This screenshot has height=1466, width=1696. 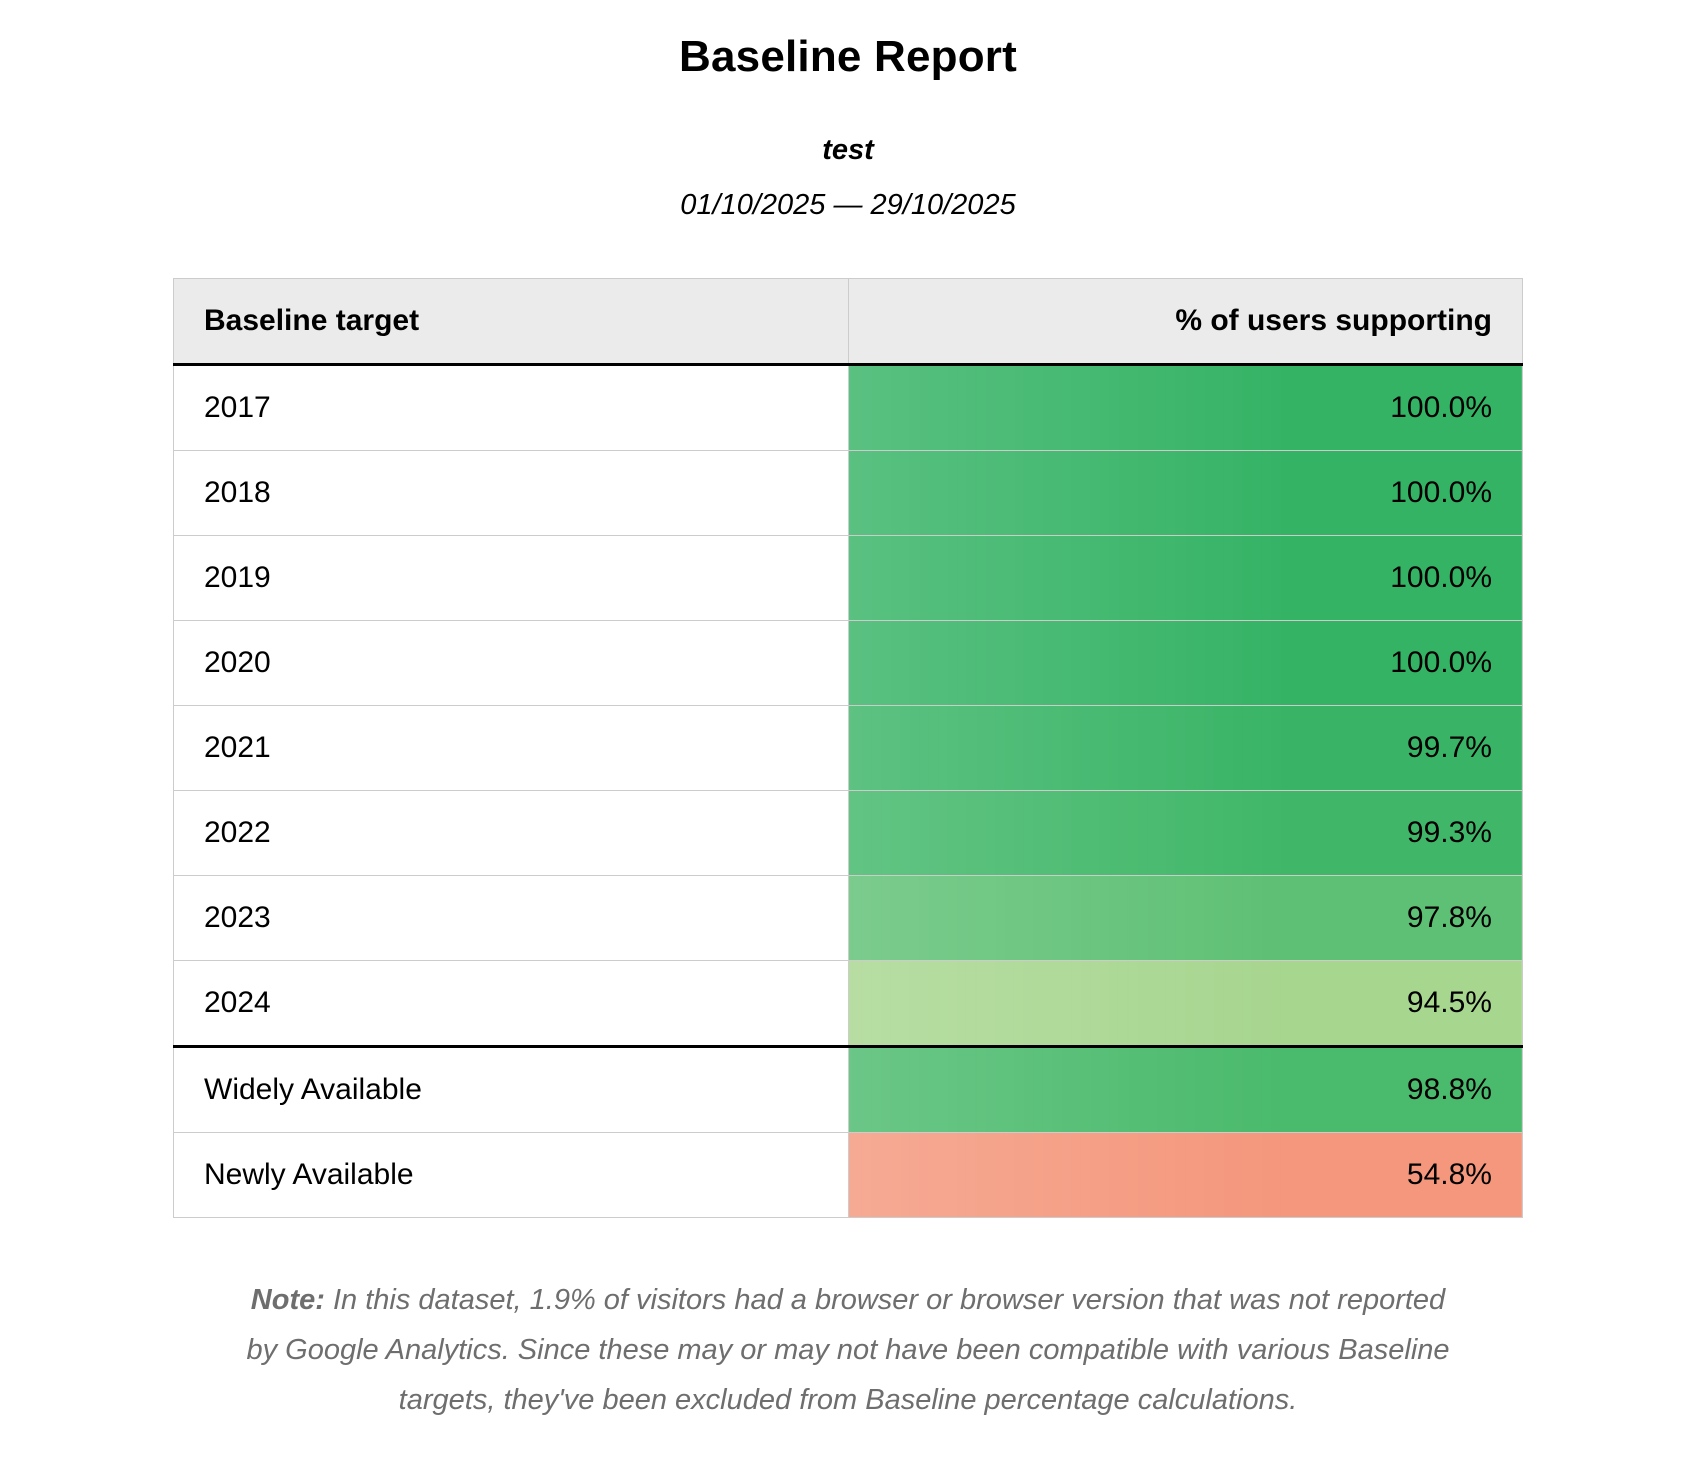 What do you see at coordinates (511, 578) in the screenshot?
I see `row-label: 2019` at bounding box center [511, 578].